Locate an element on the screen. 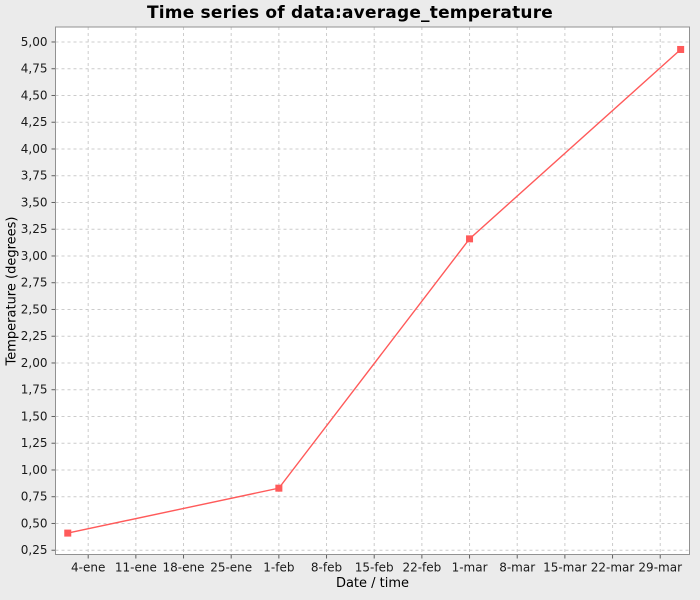  y-tick-label: 3,25 is located at coordinates (34, 229).